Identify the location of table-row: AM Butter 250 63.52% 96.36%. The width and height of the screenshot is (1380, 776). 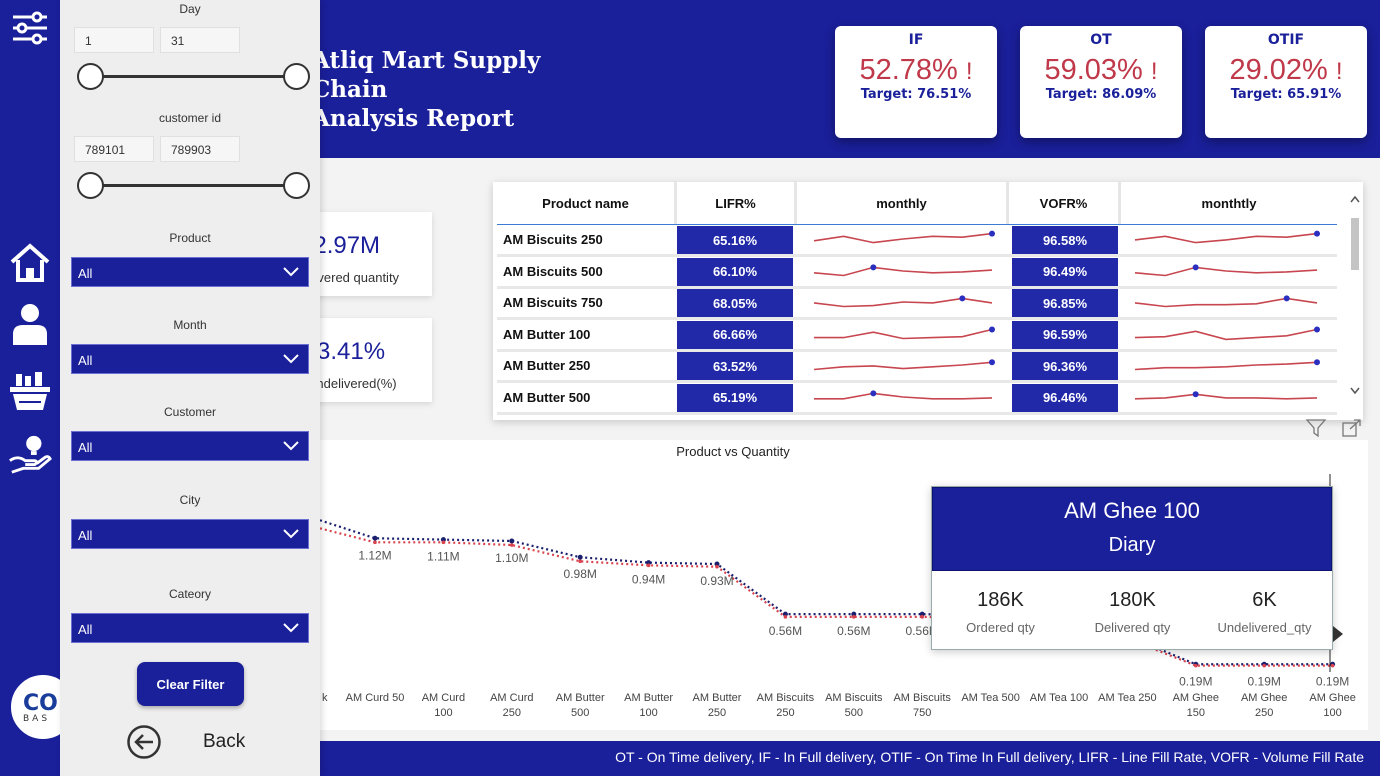
(917, 367).